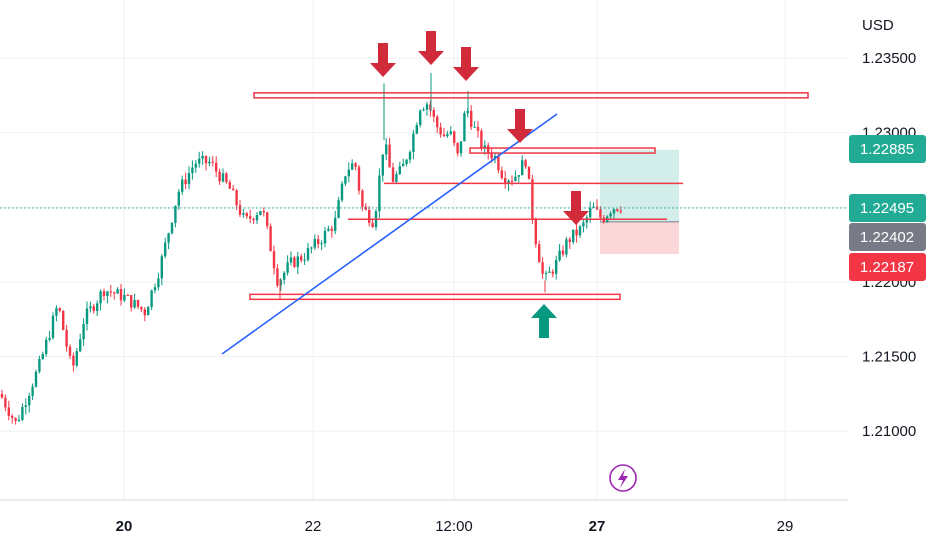  Describe the element at coordinates (887, 267) in the screenshot. I see `price-badge: 1.22187` at that location.